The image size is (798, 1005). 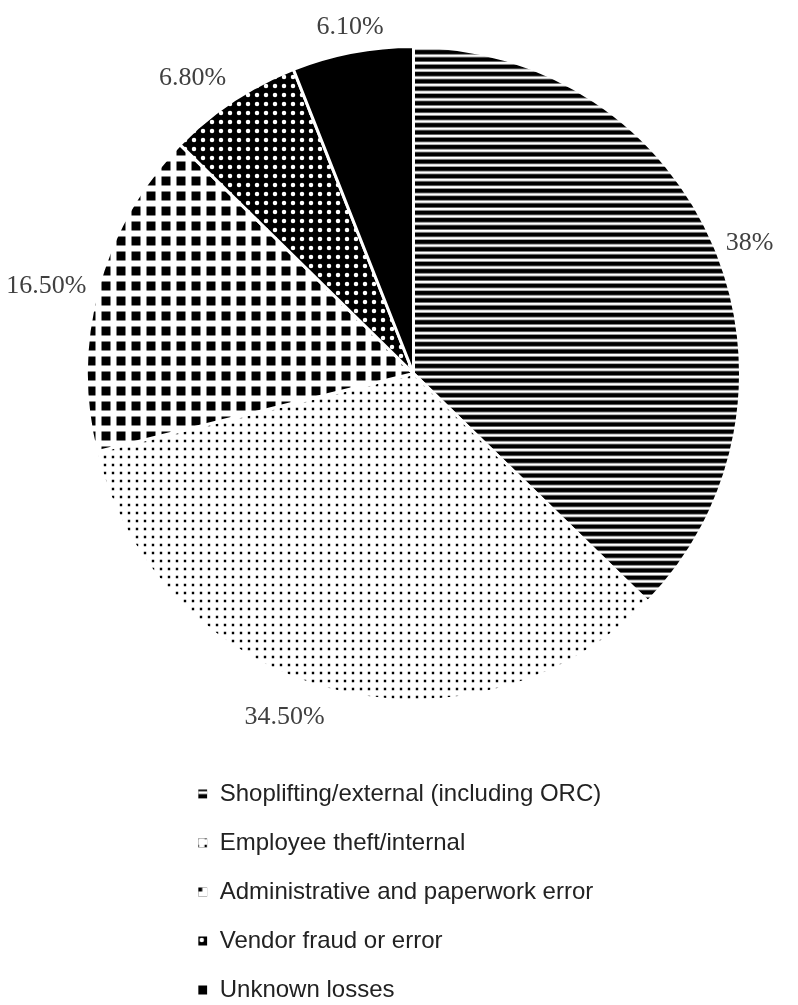 What do you see at coordinates (46, 284) in the screenshot?
I see `data-label: 16.50%` at bounding box center [46, 284].